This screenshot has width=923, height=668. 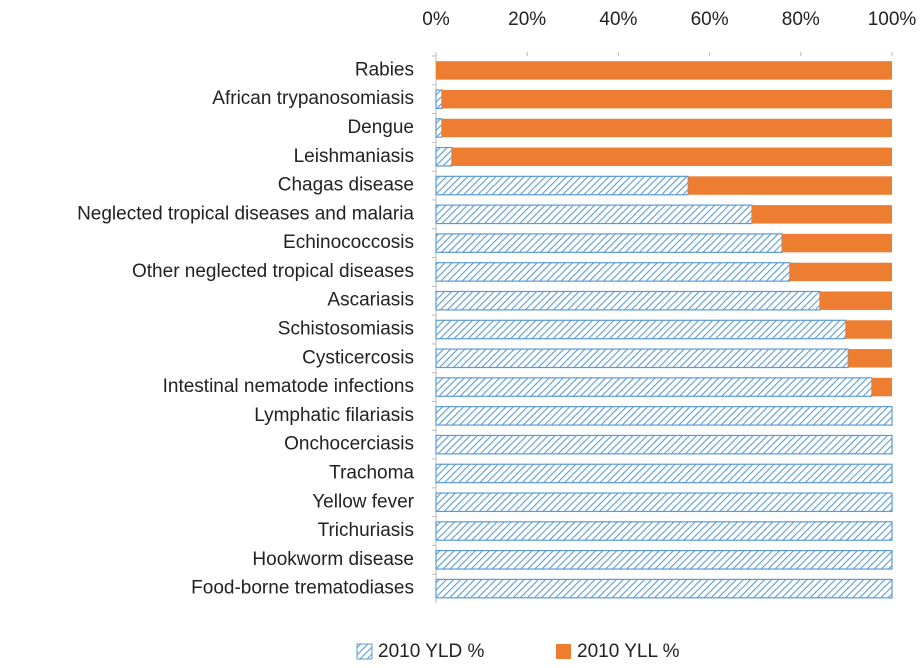 I want to click on x-tick-label: 40%, so click(x=618, y=19).